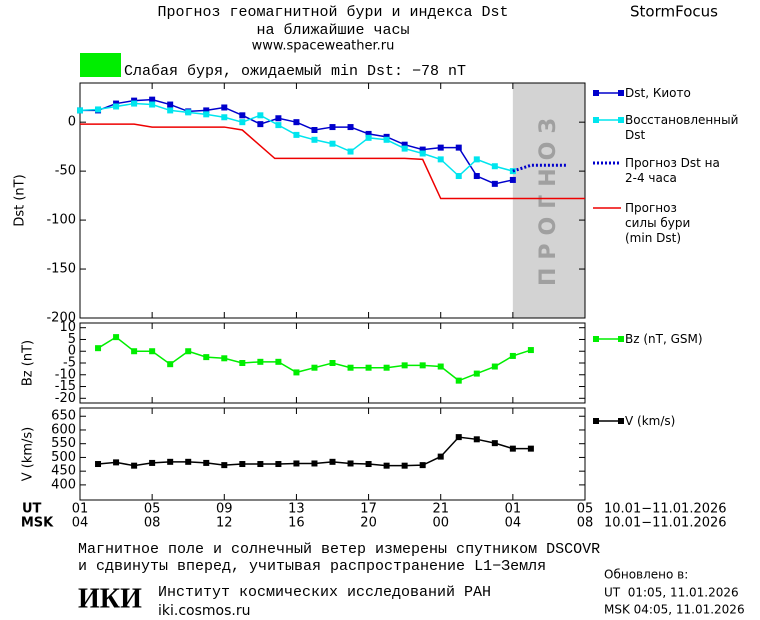 This screenshot has width=760, height=620. Describe the element at coordinates (646, 575) in the screenshot. I see `updated-label: Обновлено в:` at that location.